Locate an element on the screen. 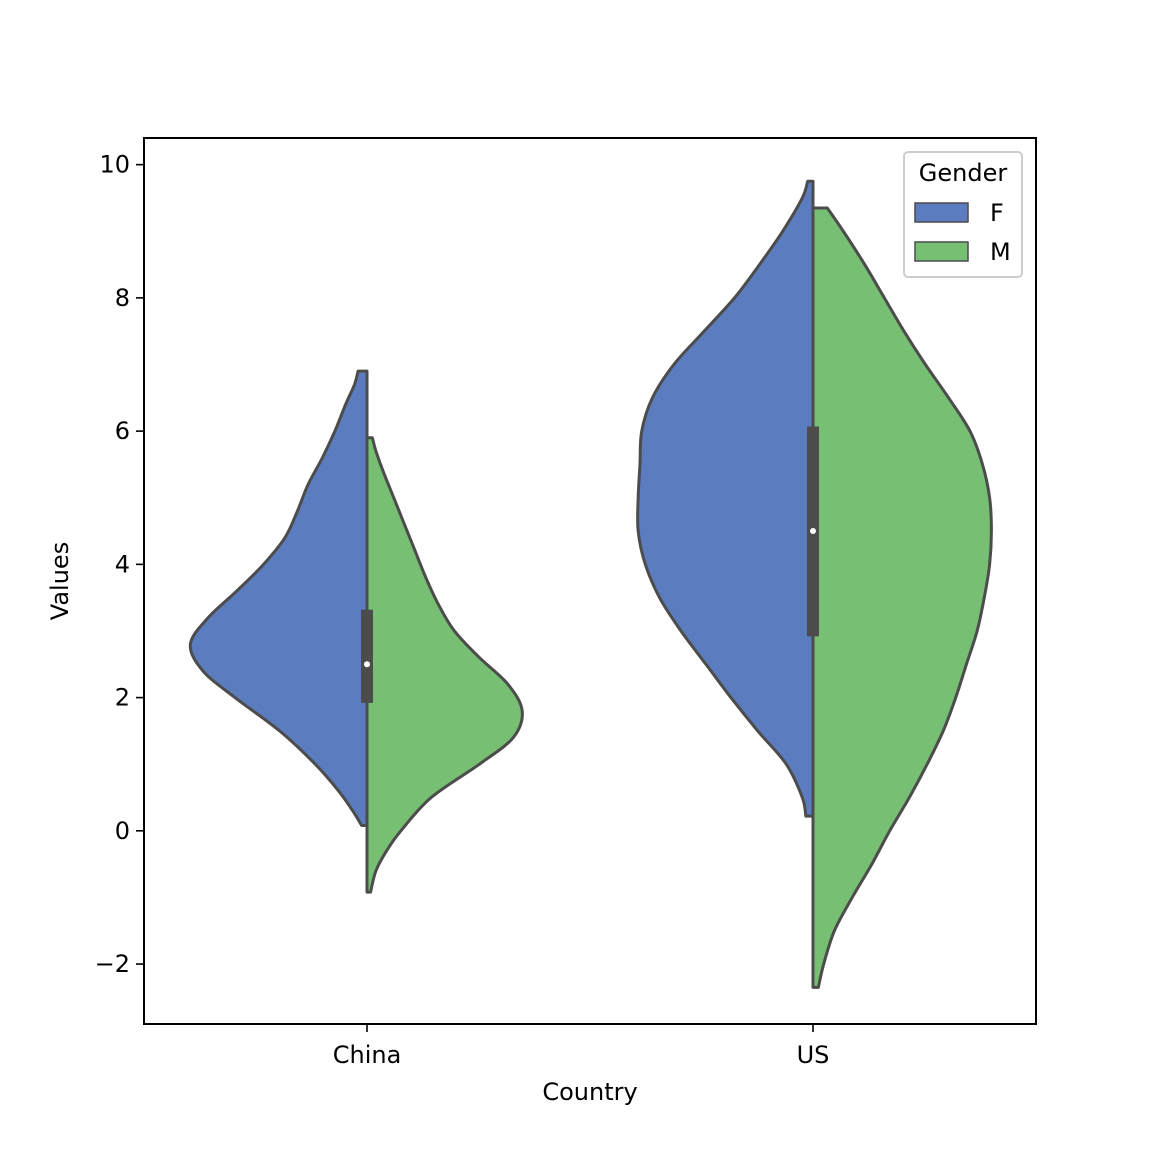  y-axis: −2 0 2 4 6 8 10 is located at coordinates (119, 564).